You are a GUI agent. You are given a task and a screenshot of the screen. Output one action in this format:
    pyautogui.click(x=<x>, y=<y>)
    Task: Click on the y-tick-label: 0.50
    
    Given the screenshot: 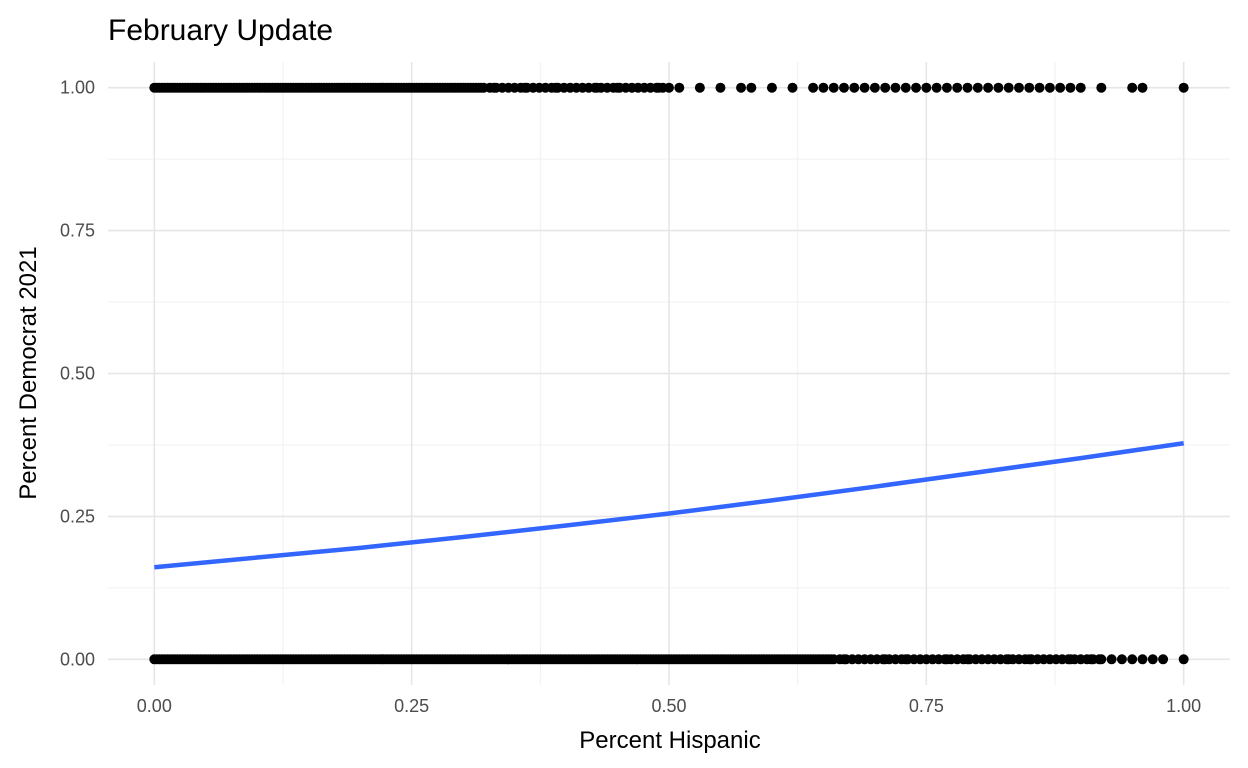 What is the action you would take?
    pyautogui.click(x=77, y=374)
    